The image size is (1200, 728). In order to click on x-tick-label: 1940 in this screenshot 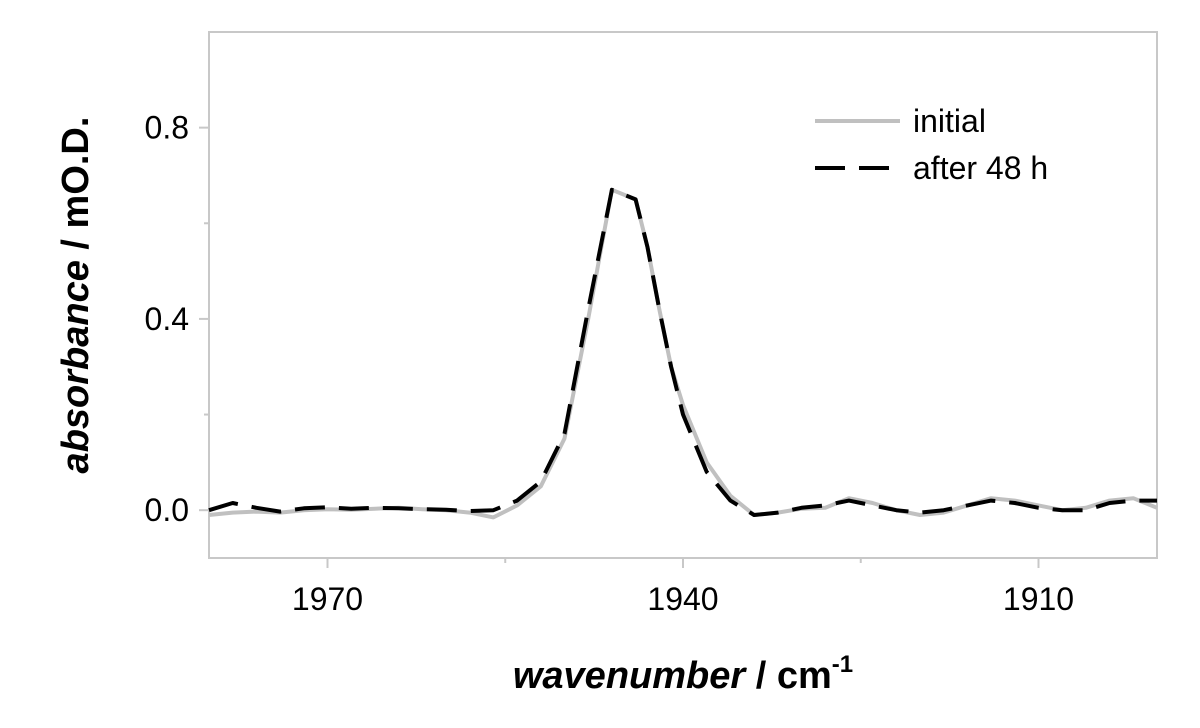, I will do `click(682, 599)`.